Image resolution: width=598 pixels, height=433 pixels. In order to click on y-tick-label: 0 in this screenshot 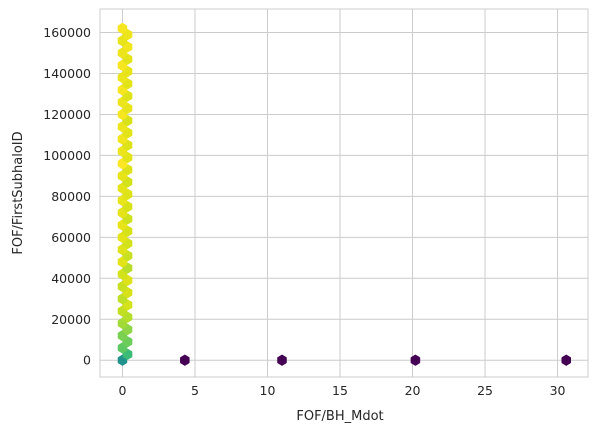, I will do `click(87, 360)`.